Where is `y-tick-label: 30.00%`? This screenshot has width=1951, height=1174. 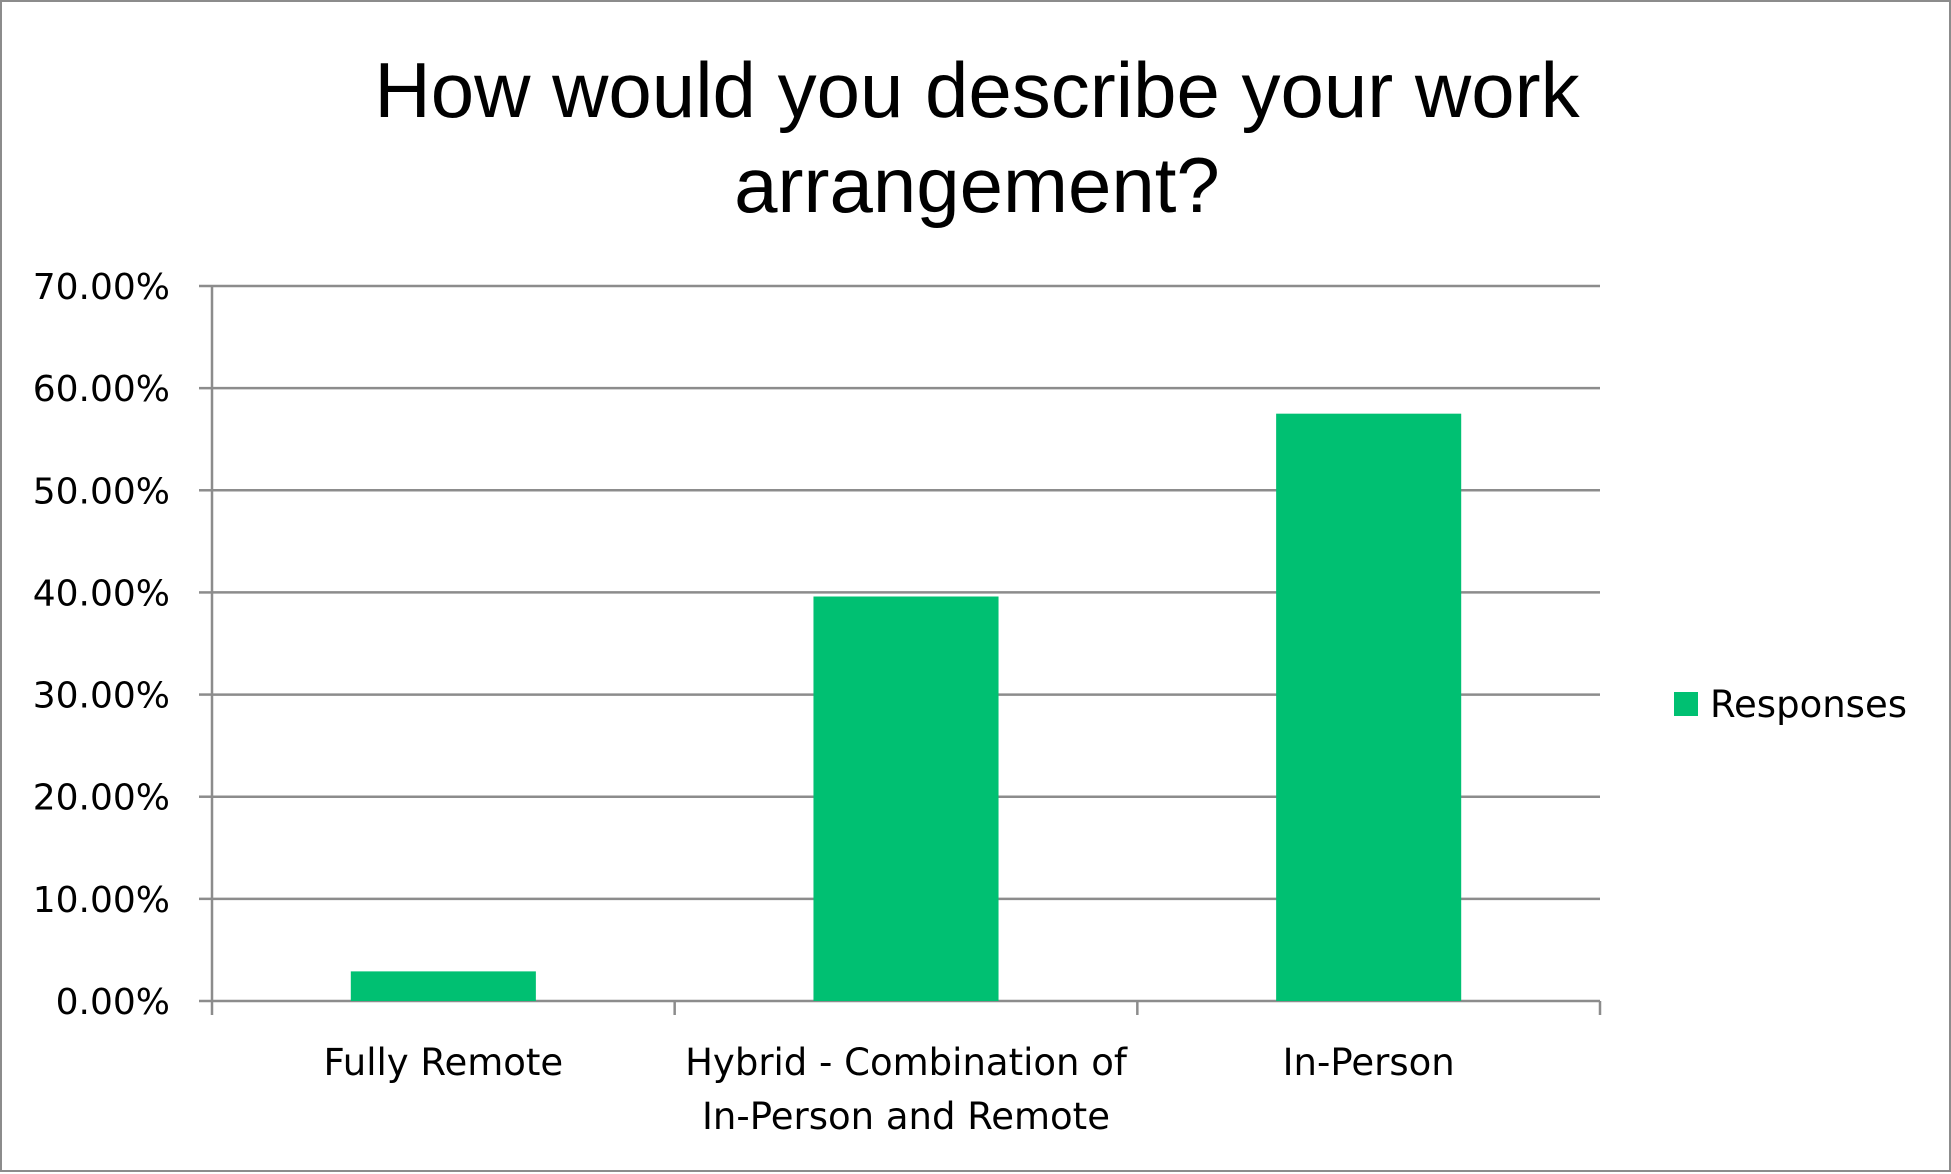 y-tick-label: 30.00% is located at coordinates (101, 696).